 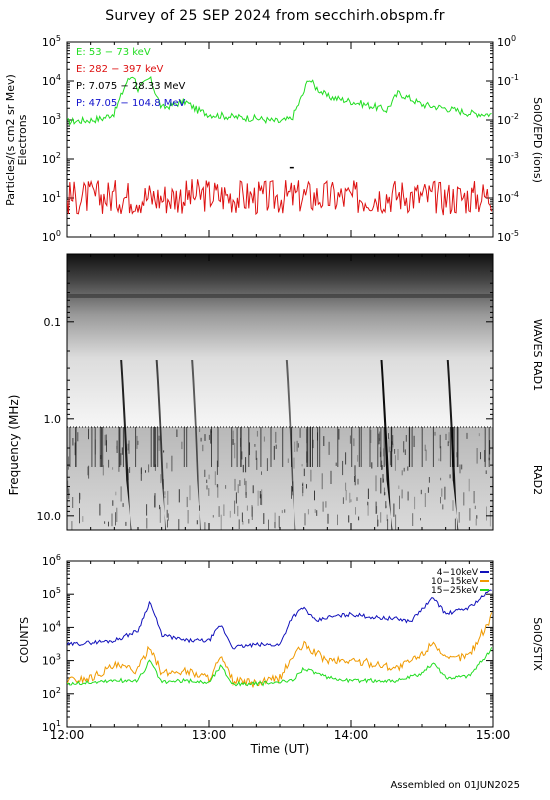 What do you see at coordinates (24, 640) in the screenshot?
I see `stix-ylabel: COUNTS` at bounding box center [24, 640].